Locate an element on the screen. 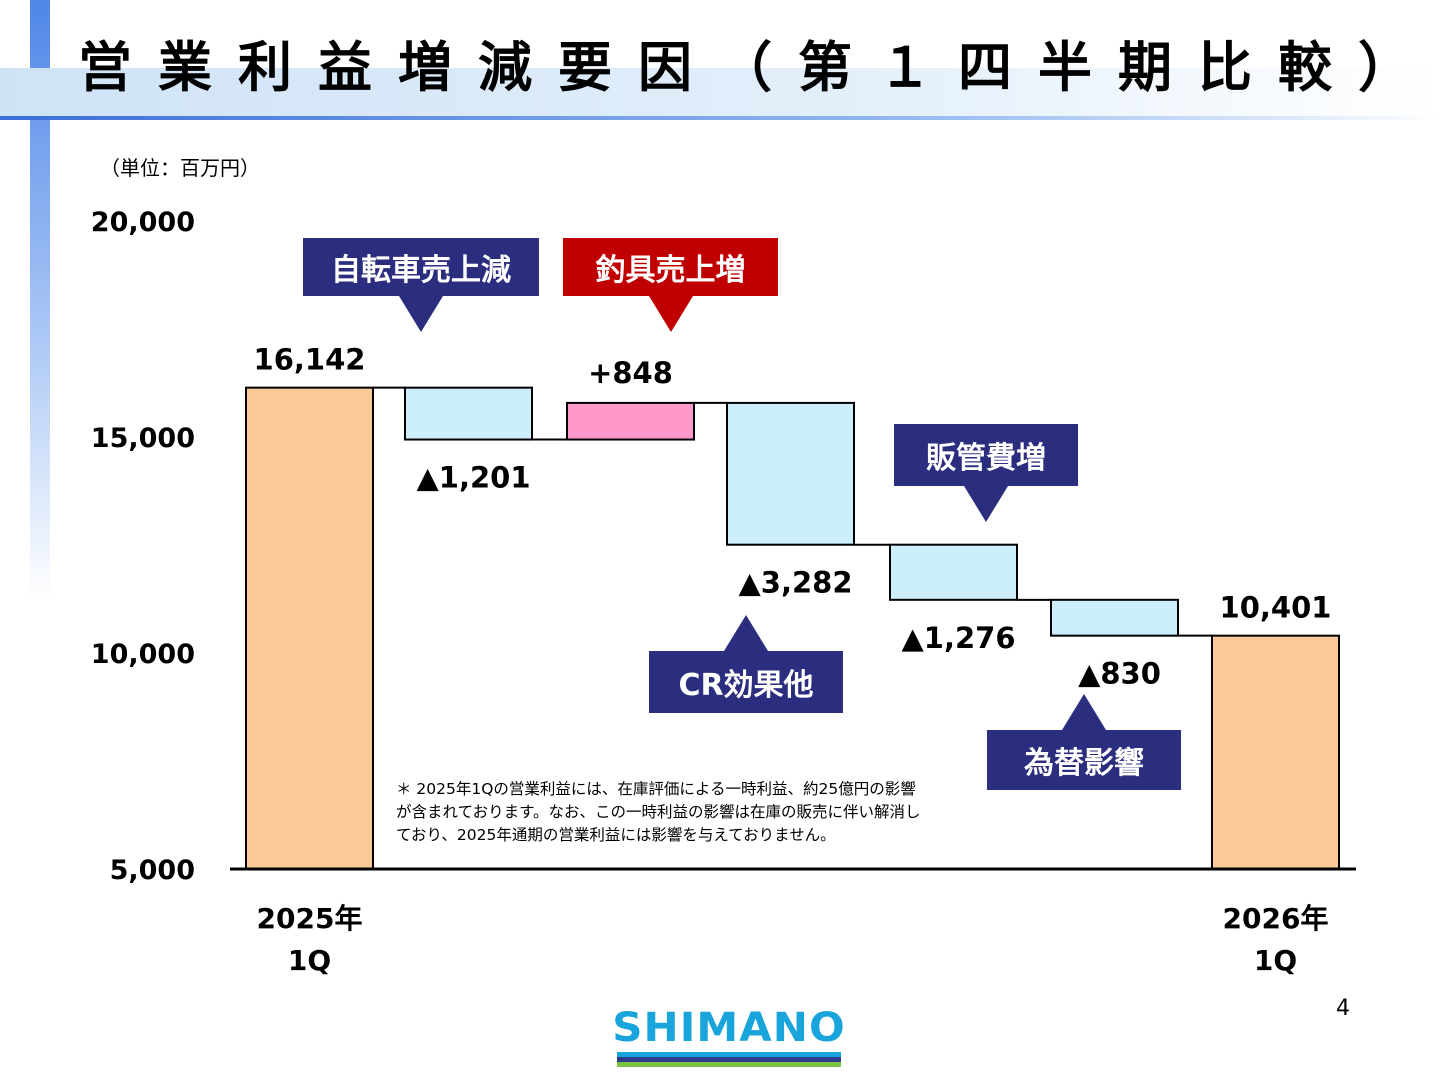  callout-box: 釣具売上増 is located at coordinates (670, 285).